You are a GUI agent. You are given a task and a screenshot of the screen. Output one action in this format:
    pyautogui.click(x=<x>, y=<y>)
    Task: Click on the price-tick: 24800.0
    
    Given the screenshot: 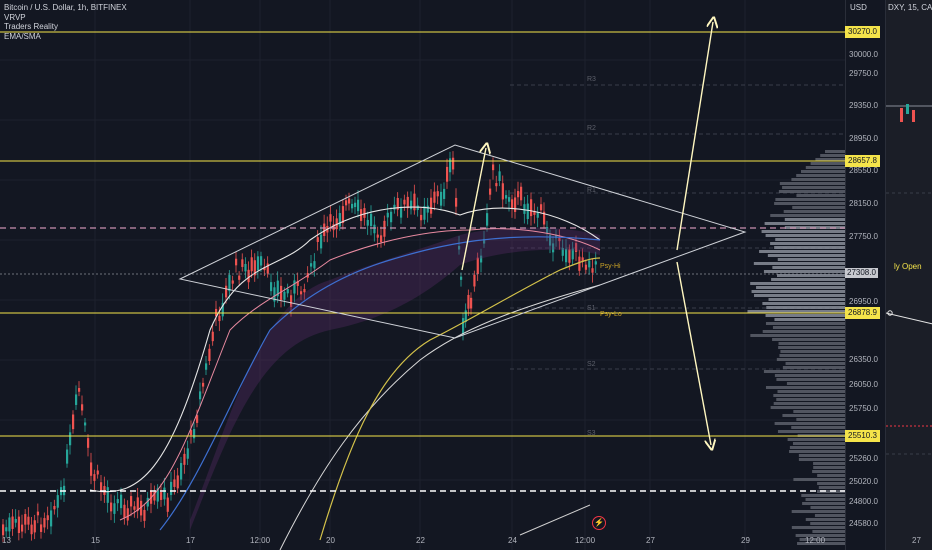 What is the action you would take?
    pyautogui.click(x=863, y=501)
    